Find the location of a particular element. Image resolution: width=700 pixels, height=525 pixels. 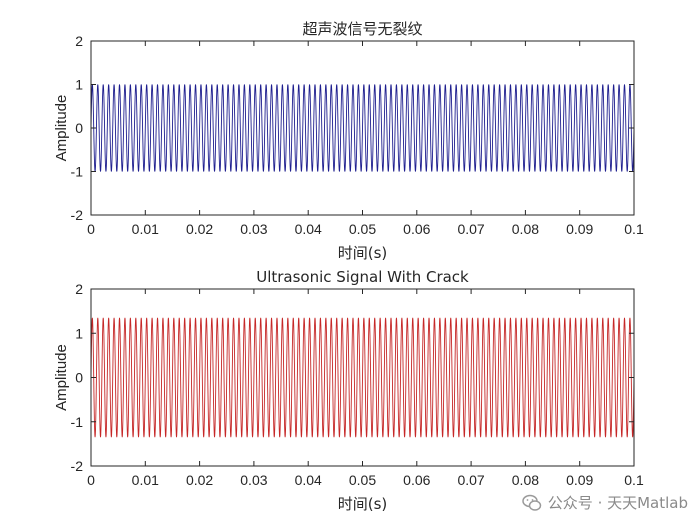

chart-title: Ultrasonic Signal With Crack is located at coordinates (362, 277).